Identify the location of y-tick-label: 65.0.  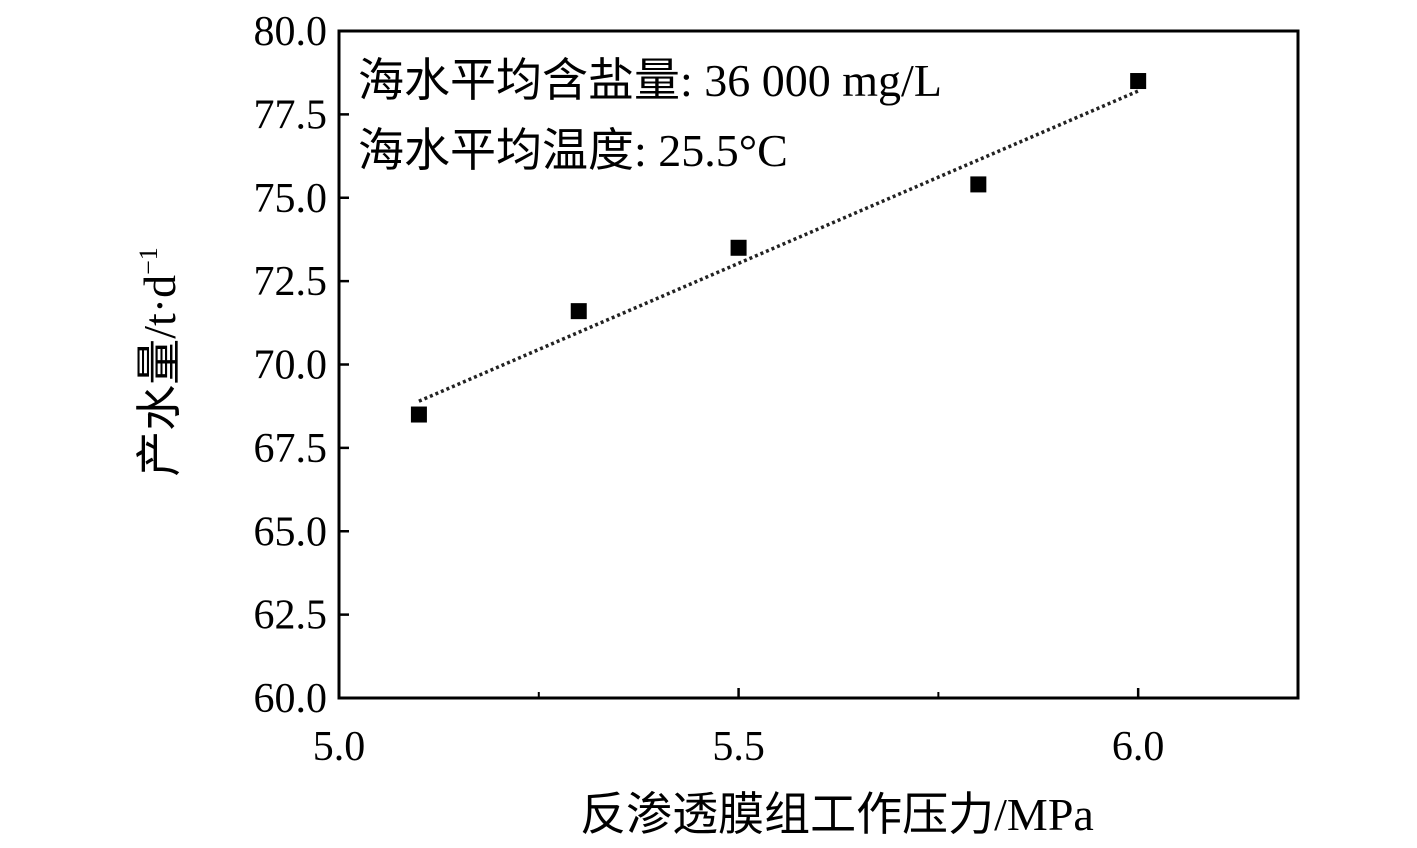
(291, 532).